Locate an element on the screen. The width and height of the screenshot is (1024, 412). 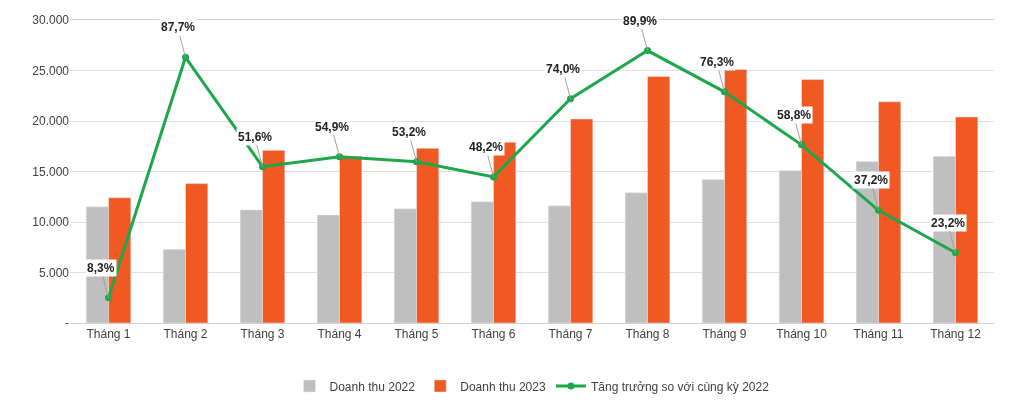
data-label: 51,6% is located at coordinates (255, 137).